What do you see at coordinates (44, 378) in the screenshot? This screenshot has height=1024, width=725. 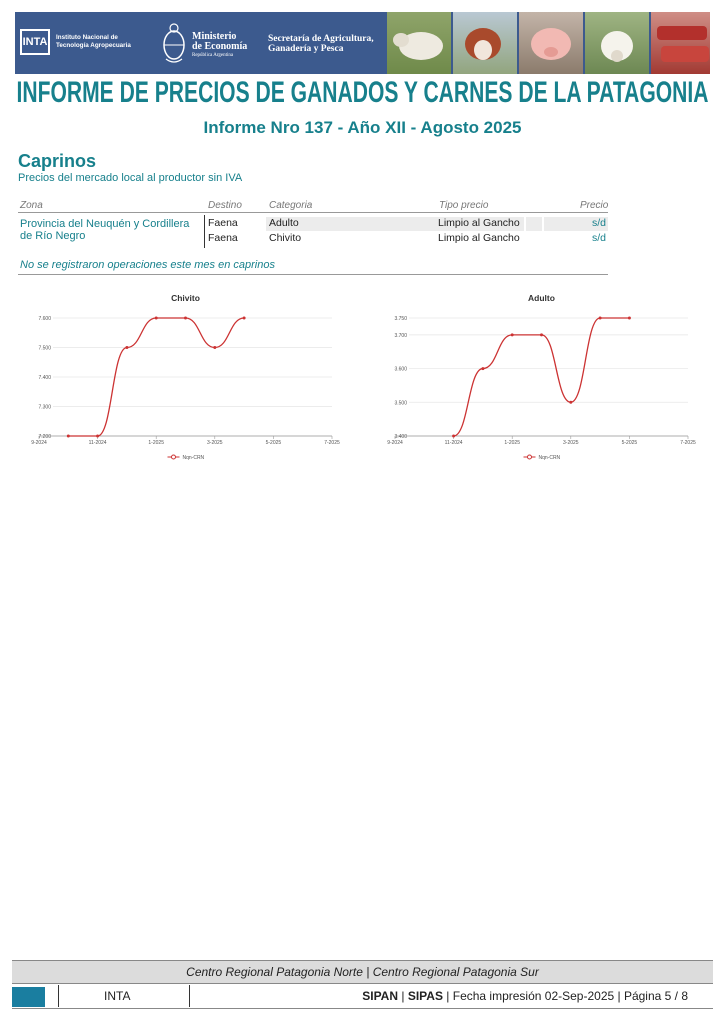 I see `y-tick-label: 7.400` at bounding box center [44, 378].